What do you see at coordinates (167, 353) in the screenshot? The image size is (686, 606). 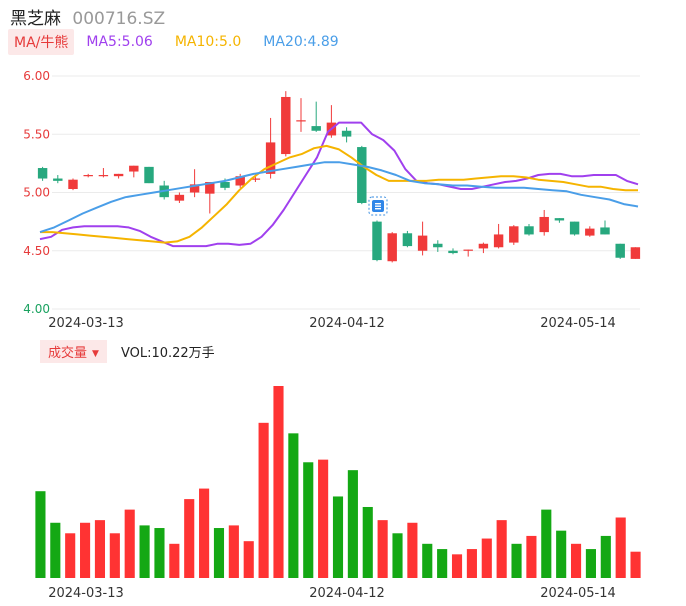 I see `volume-value: VOL:10.22万手` at bounding box center [167, 353].